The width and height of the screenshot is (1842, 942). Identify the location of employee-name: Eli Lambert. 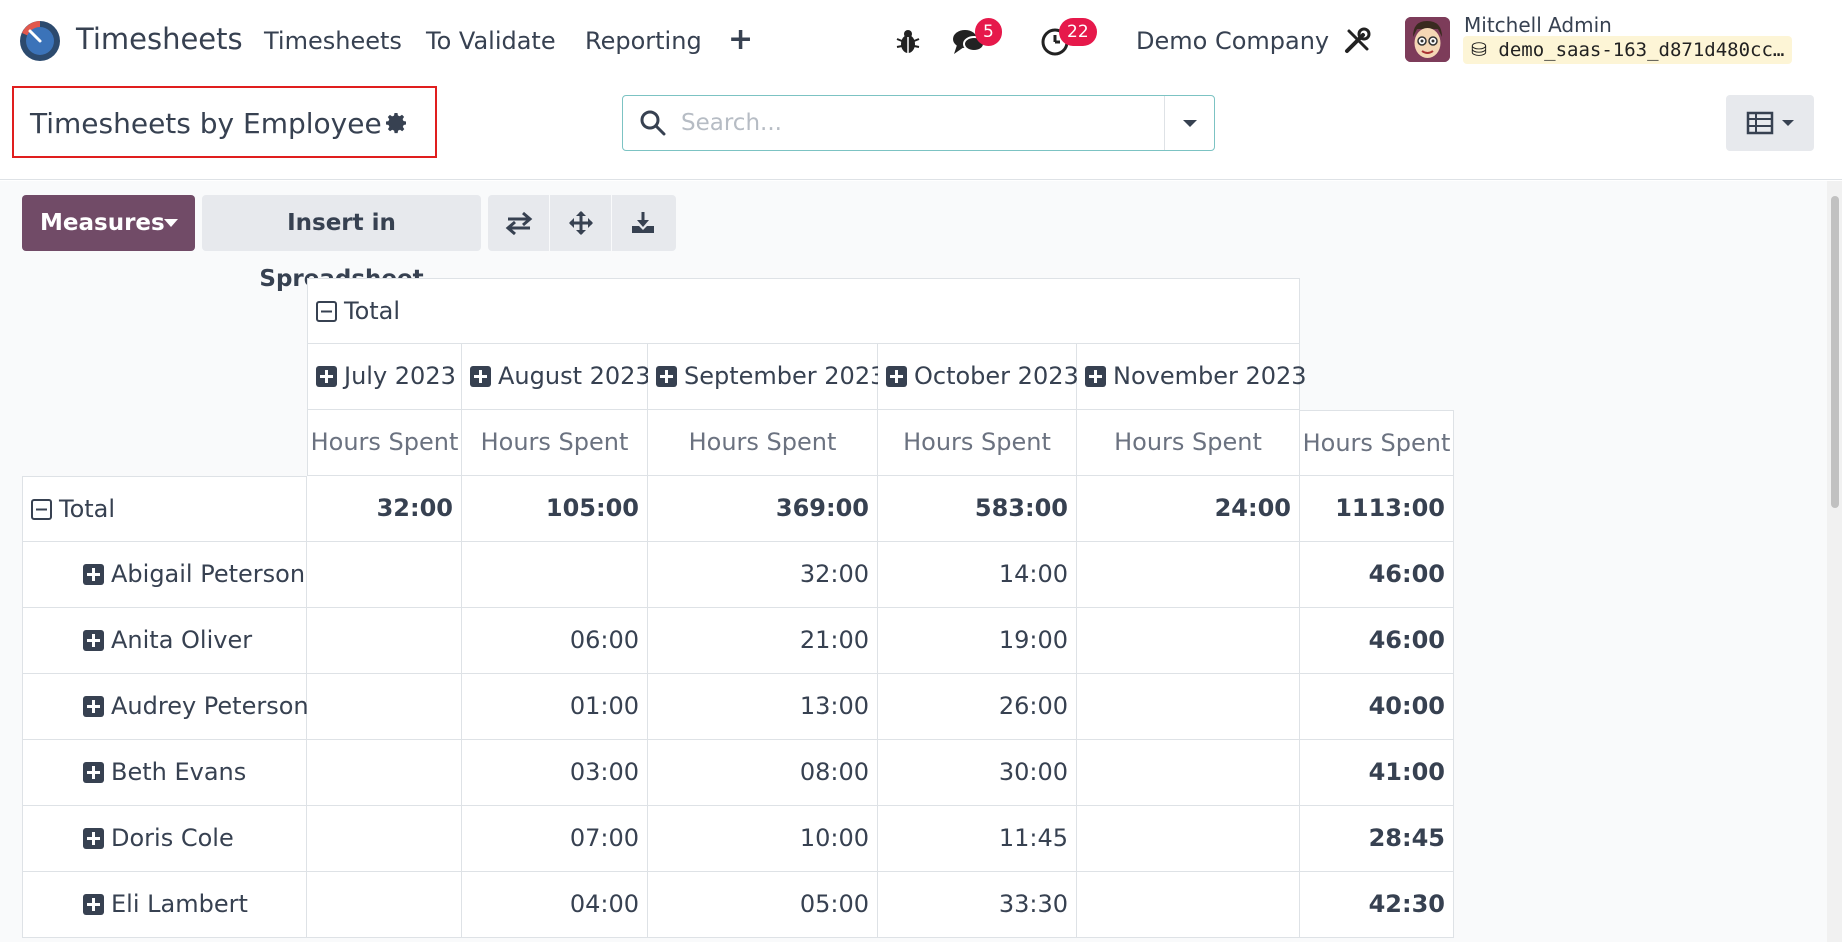
(179, 904).